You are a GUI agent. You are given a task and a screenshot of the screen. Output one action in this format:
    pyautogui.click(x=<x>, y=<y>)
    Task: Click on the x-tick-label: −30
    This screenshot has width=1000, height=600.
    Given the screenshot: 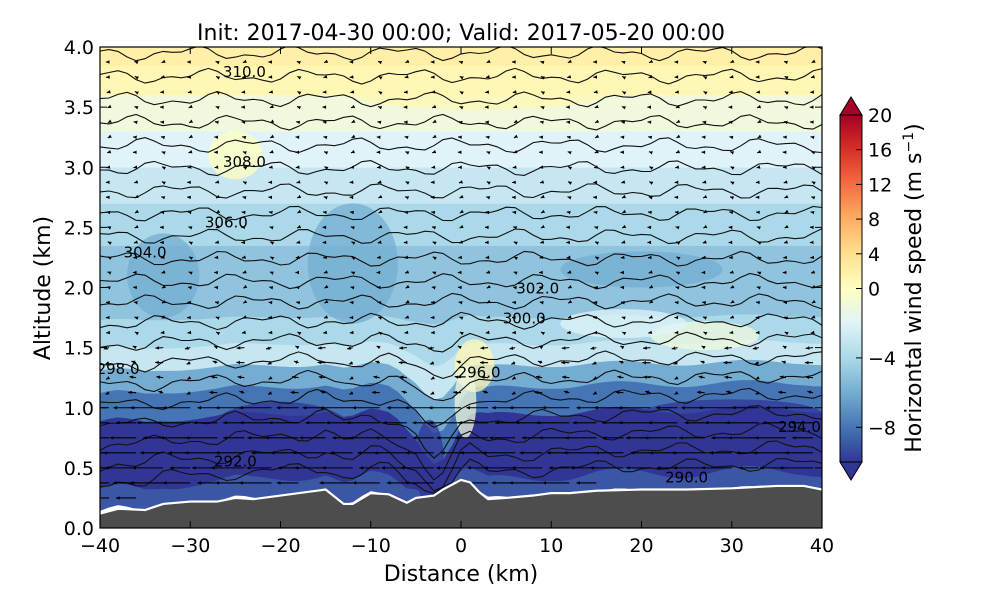 What is the action you would take?
    pyautogui.click(x=190, y=546)
    